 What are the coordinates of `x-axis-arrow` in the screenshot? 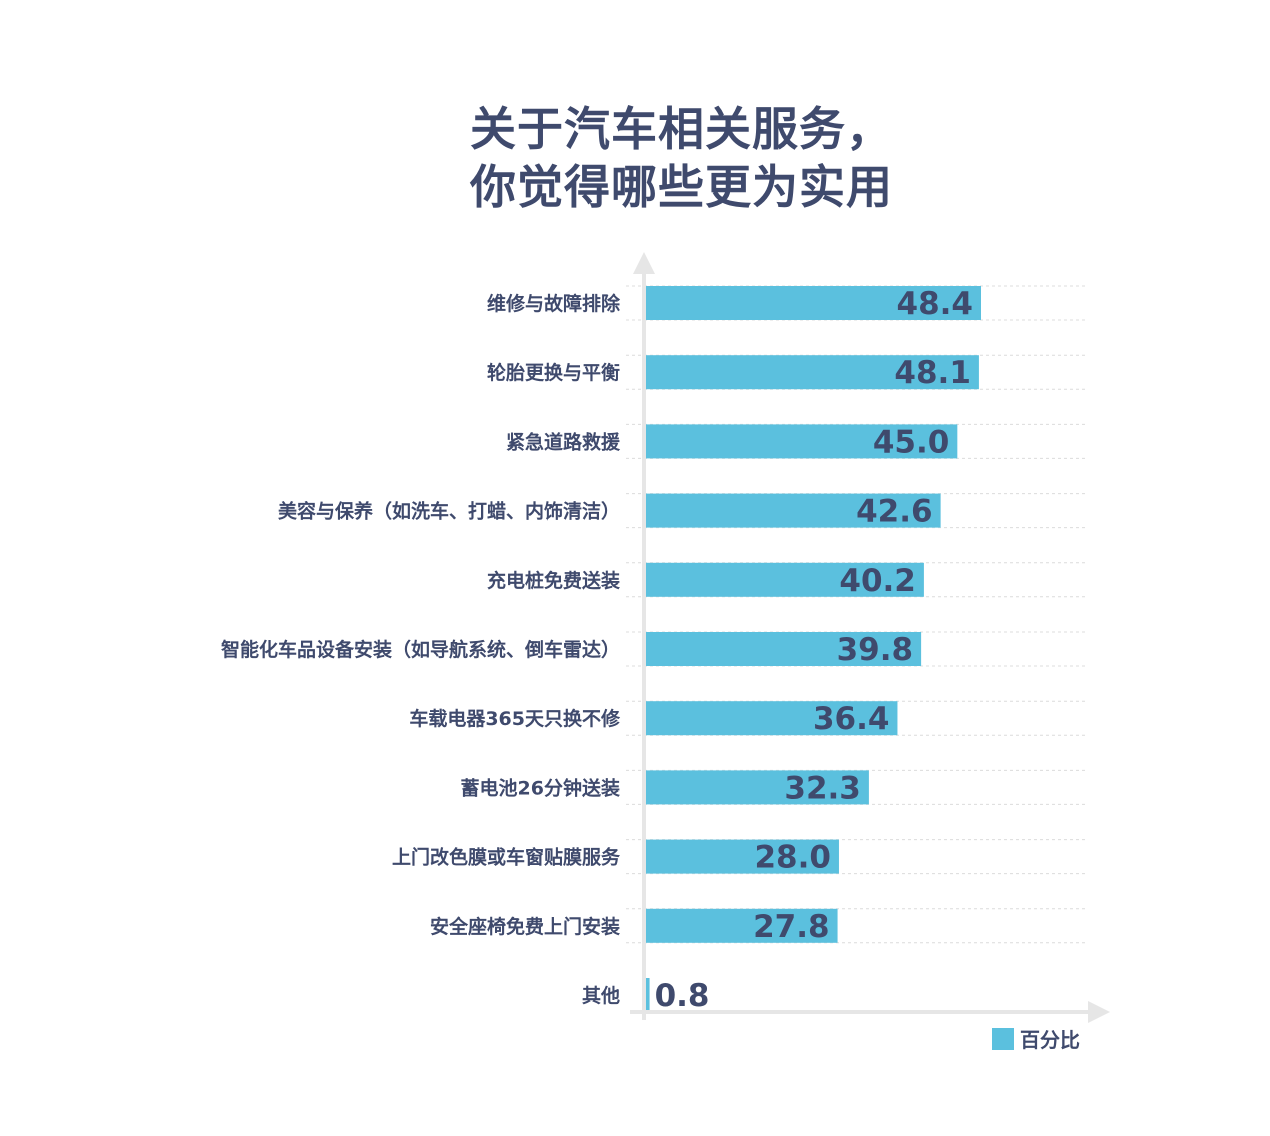 It's located at (1099, 1012).